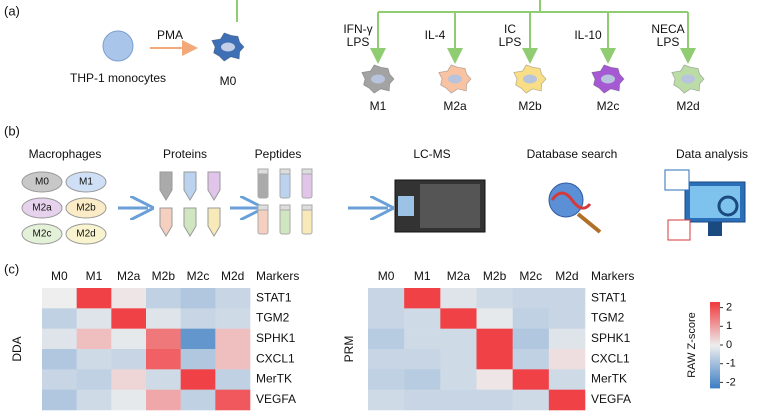 The width and height of the screenshot is (761, 420). What do you see at coordinates (185, 154) in the screenshot?
I see `label: Proteins` at bounding box center [185, 154].